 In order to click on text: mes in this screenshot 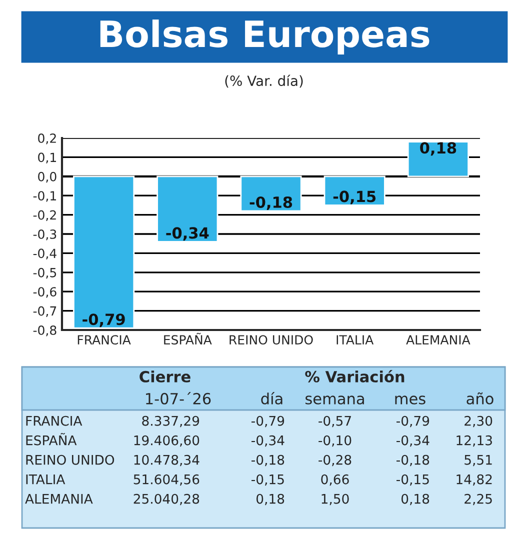, I will do `click(410, 400)`.